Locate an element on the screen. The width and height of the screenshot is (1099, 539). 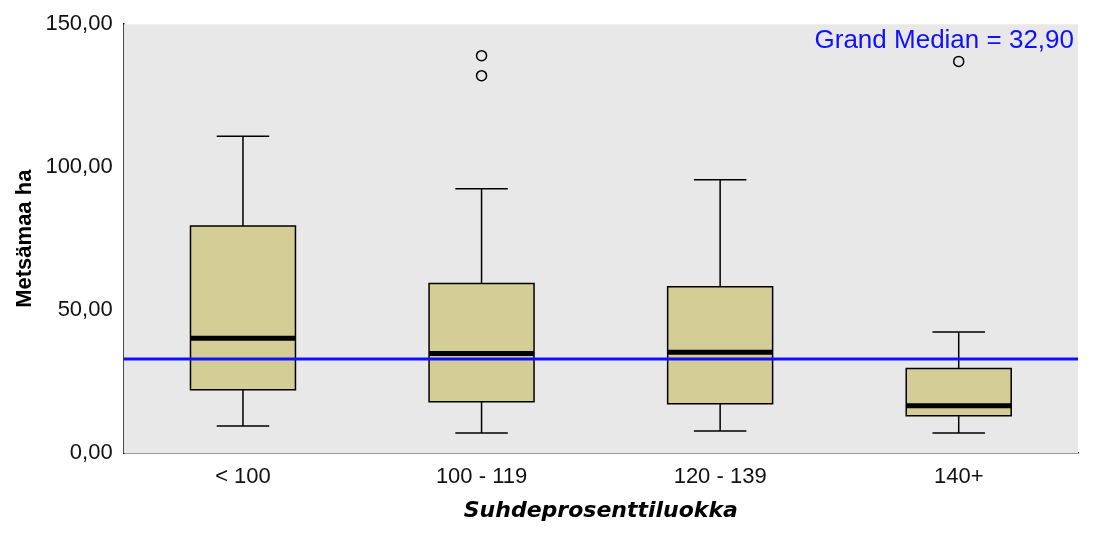
ref-line-label: Grand Median = 32,90 is located at coordinates (944, 39).